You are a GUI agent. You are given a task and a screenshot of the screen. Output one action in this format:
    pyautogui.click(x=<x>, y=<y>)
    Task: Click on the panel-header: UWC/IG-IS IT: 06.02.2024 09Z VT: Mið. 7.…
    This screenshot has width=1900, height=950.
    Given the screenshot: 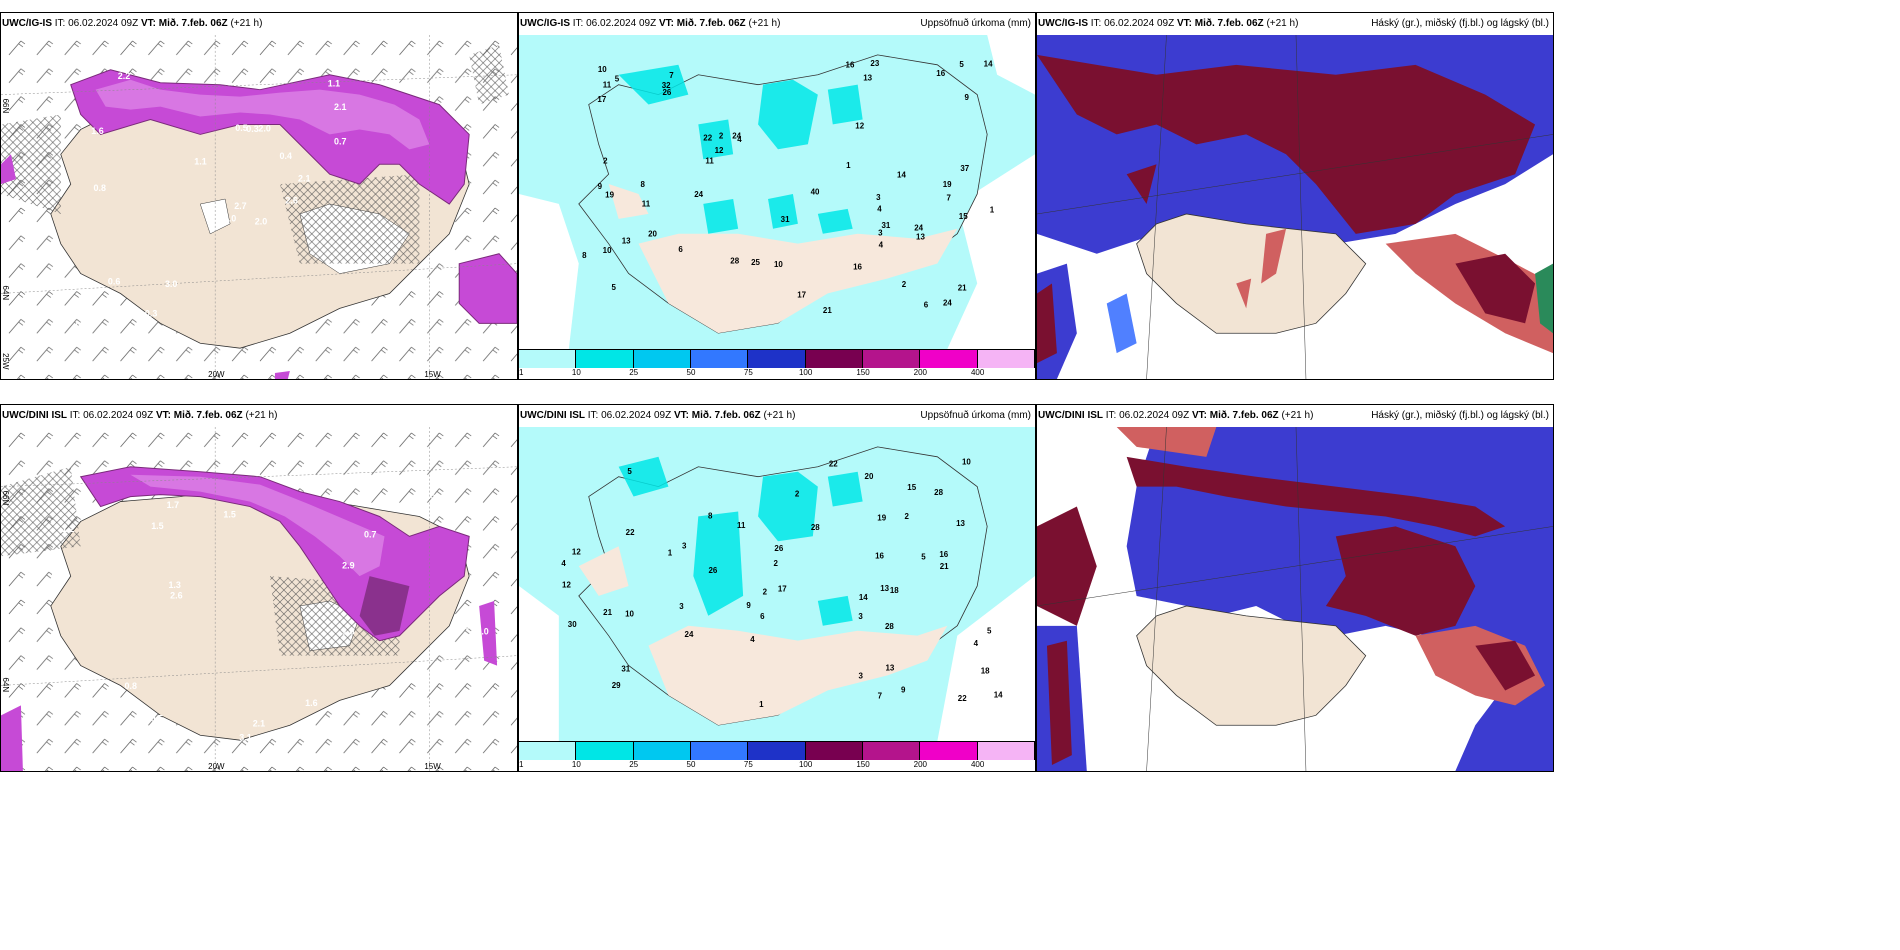 What is the action you would take?
    pyautogui.click(x=259, y=24)
    